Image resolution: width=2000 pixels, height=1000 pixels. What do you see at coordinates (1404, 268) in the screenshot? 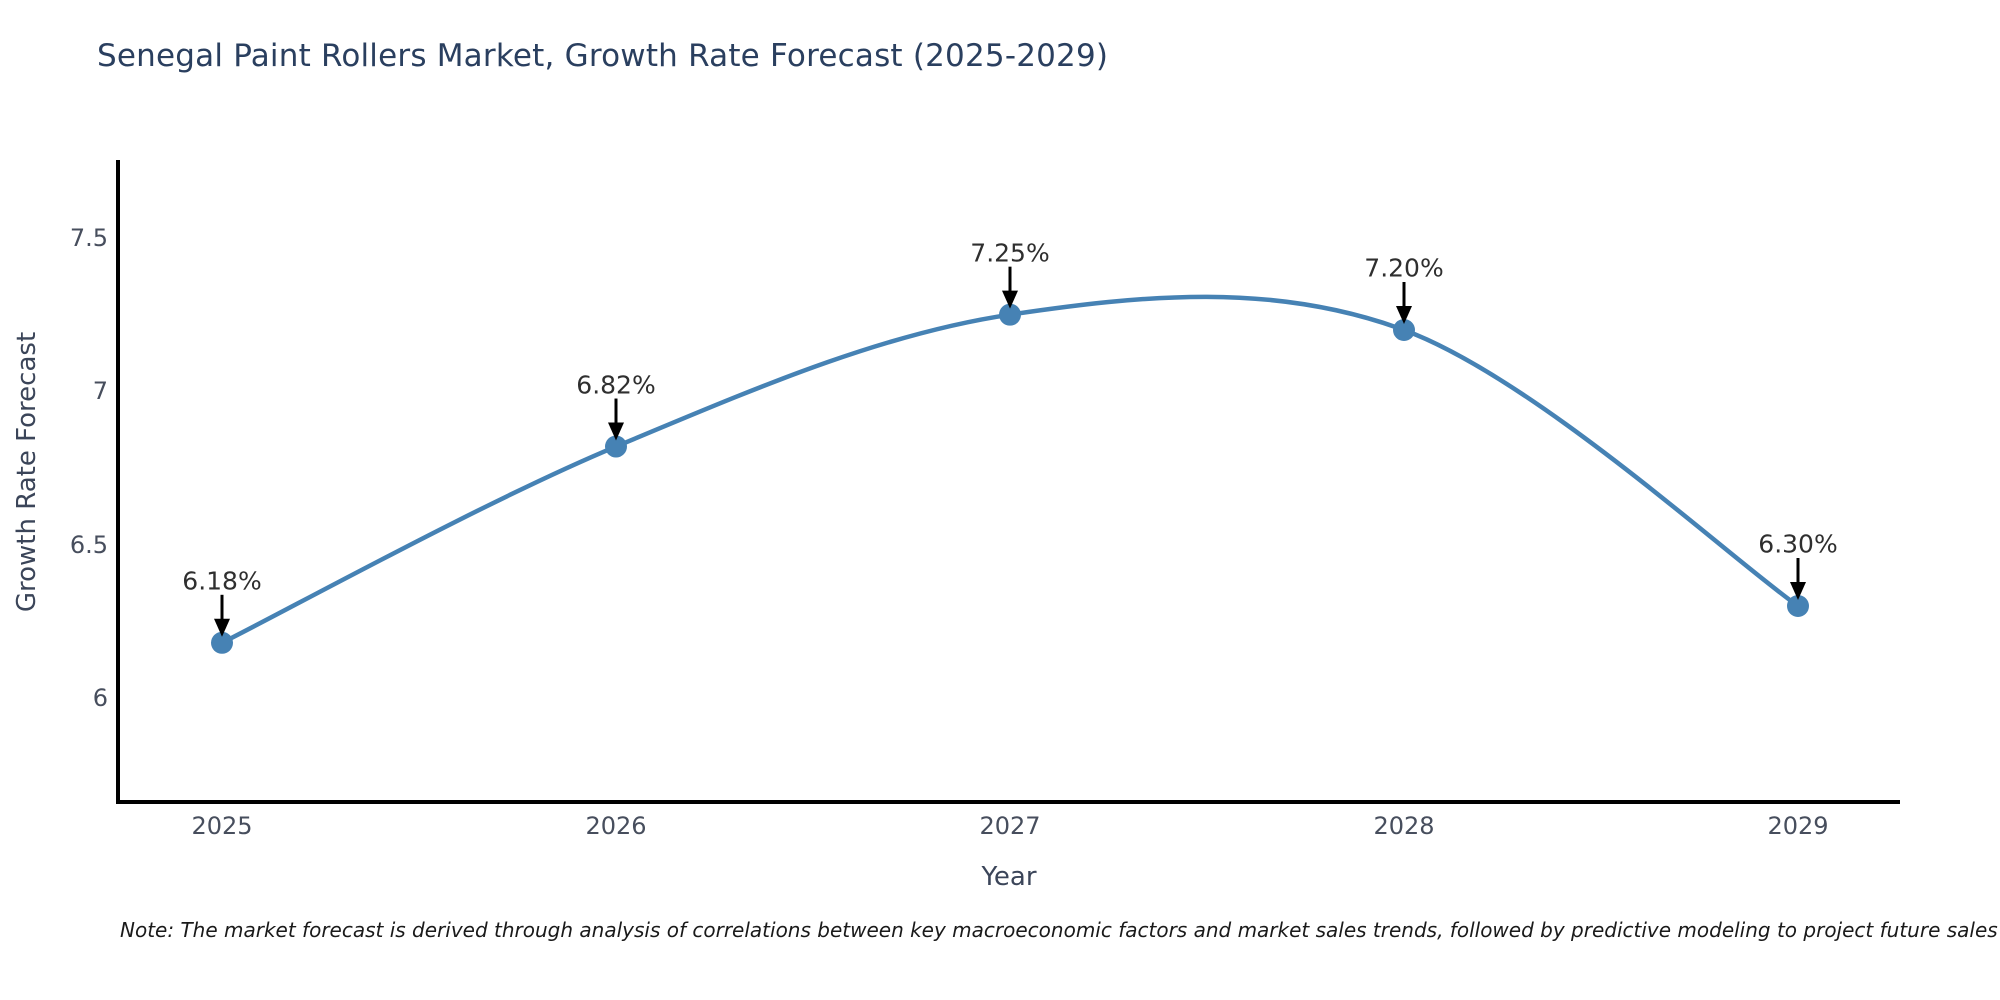
I see `point-value-label: 7.20%` at bounding box center [1404, 268].